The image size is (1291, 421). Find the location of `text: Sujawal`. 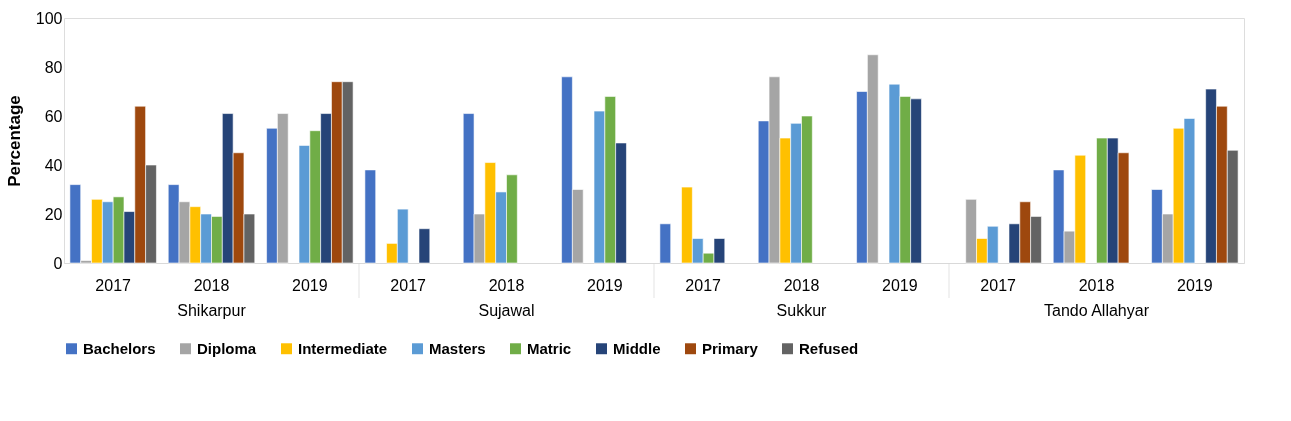

text: Sujawal is located at coordinates (506, 310).